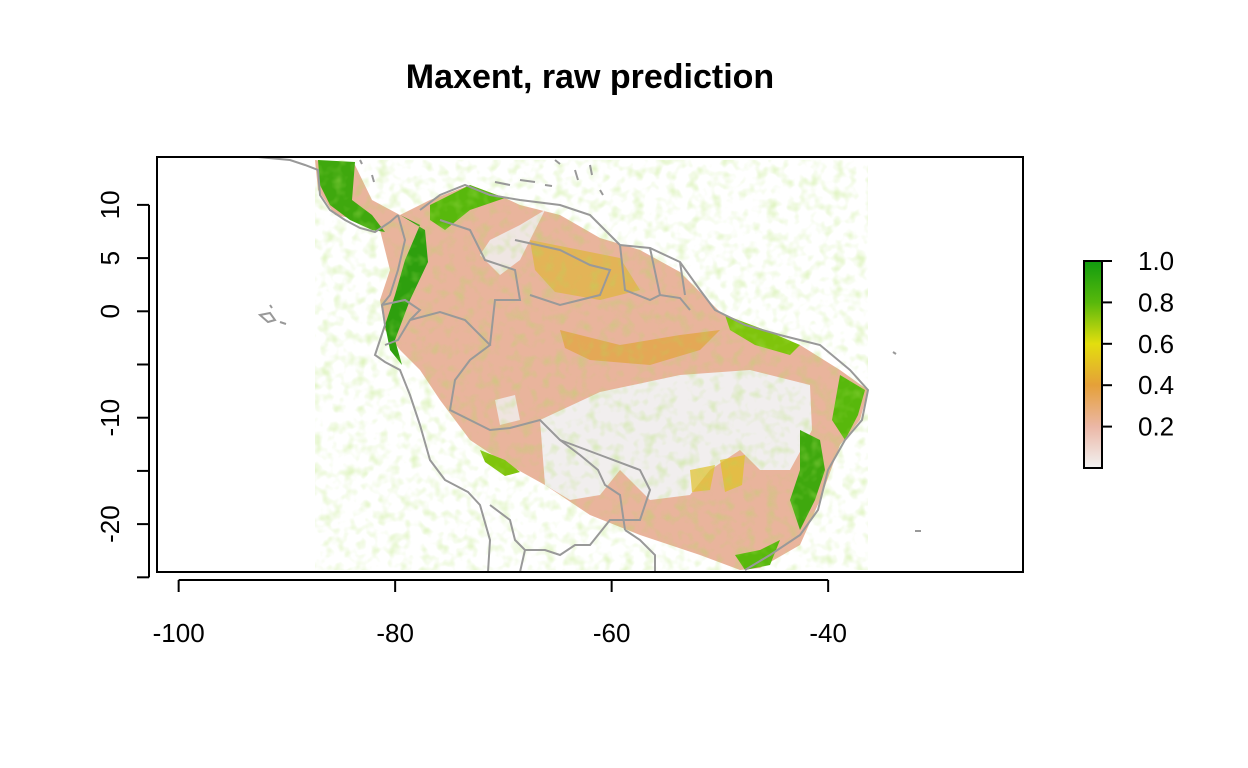 The image size is (1248, 768). What do you see at coordinates (1156, 427) in the screenshot?
I see `legend-tick-label: 0.2` at bounding box center [1156, 427].